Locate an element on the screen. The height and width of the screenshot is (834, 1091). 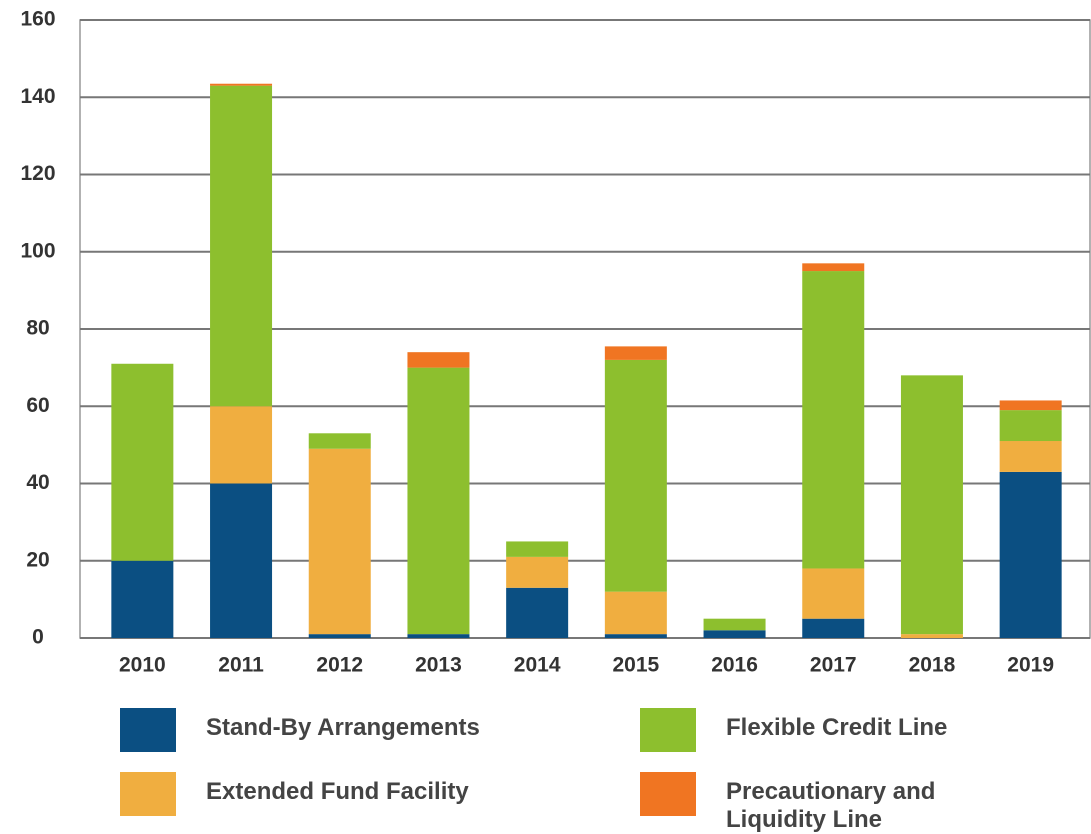
x-tick-label: 2011 is located at coordinates (241, 665).